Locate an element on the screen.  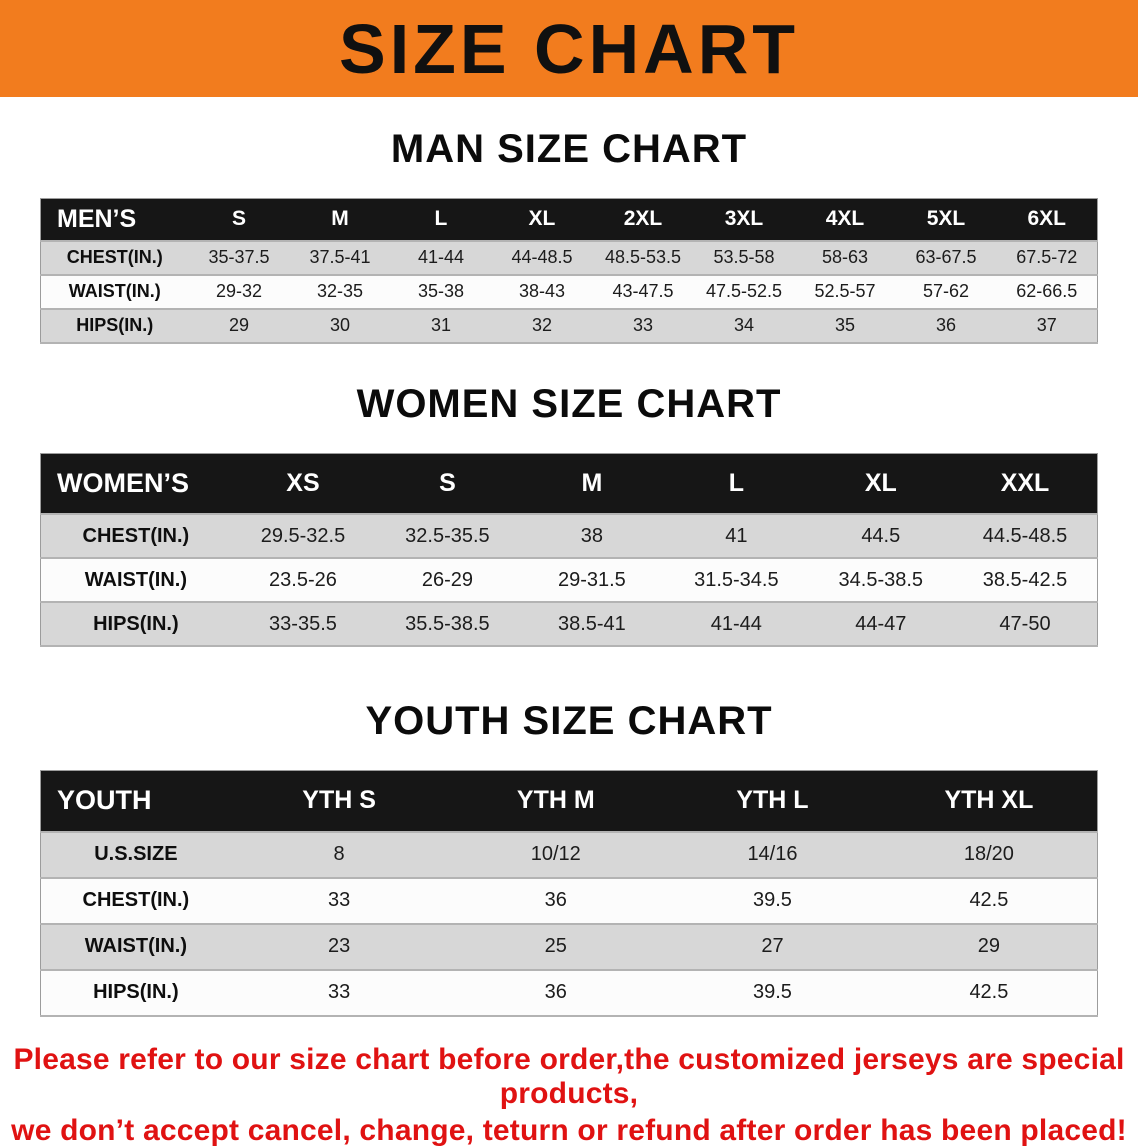
size-value-cell: 29-31.5 is located at coordinates (591, 579).